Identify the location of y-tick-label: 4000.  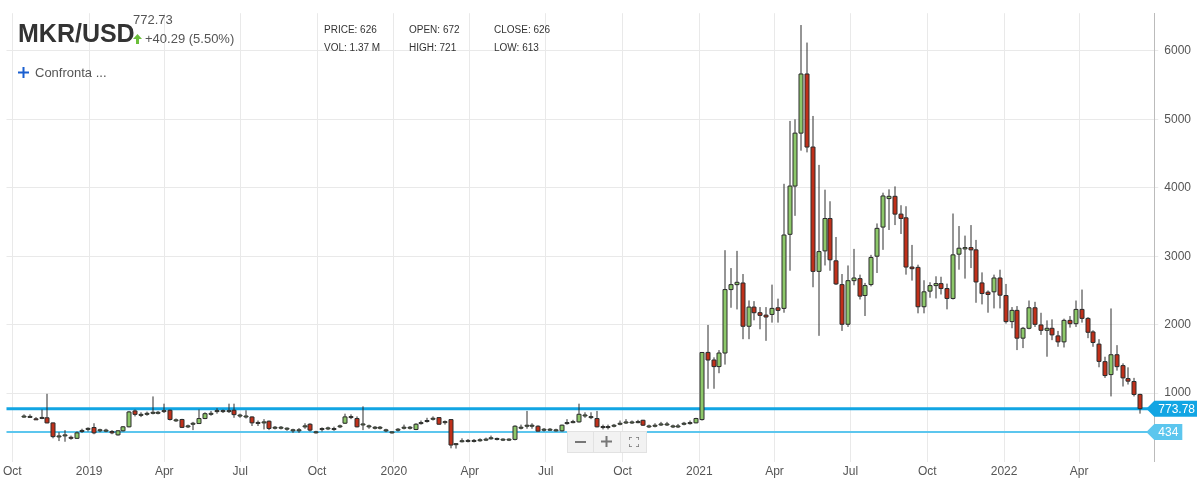
(1178, 187).